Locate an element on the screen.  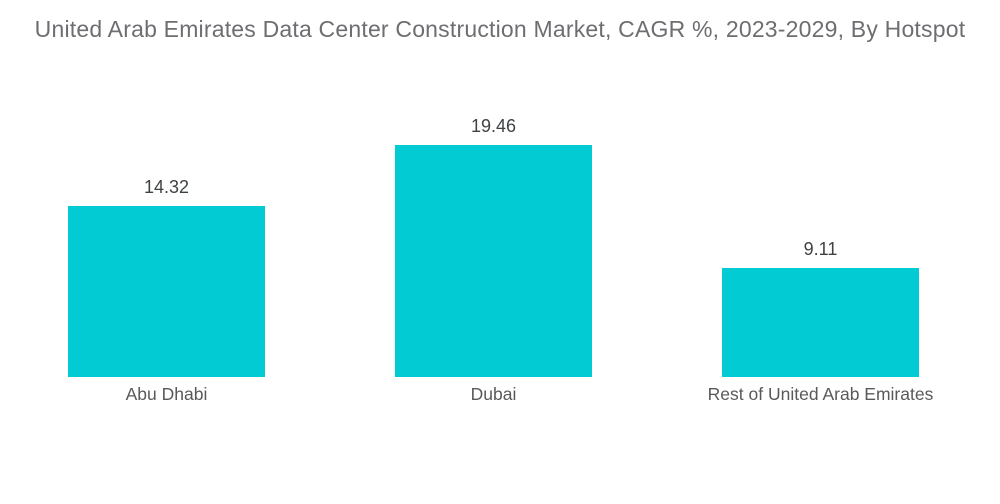
category-label: Dubai is located at coordinates (493, 394).